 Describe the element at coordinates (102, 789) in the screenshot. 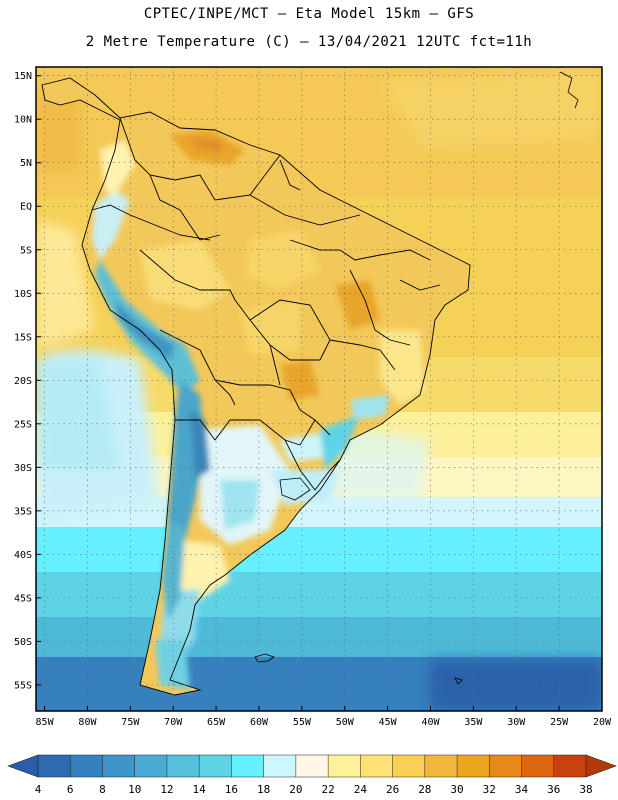

I see `colorbar-label: 8` at that location.